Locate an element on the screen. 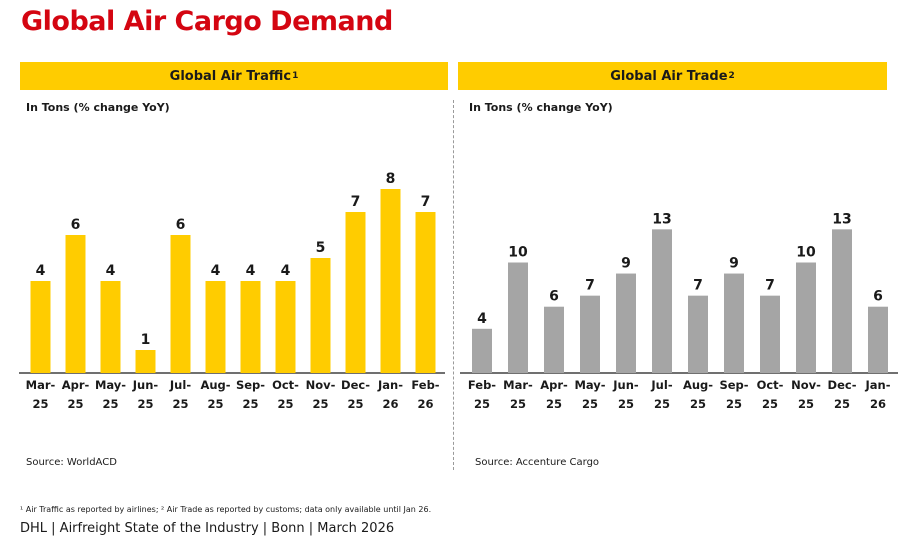  trade-tick-label-year: 26 is located at coordinates (878, 404).